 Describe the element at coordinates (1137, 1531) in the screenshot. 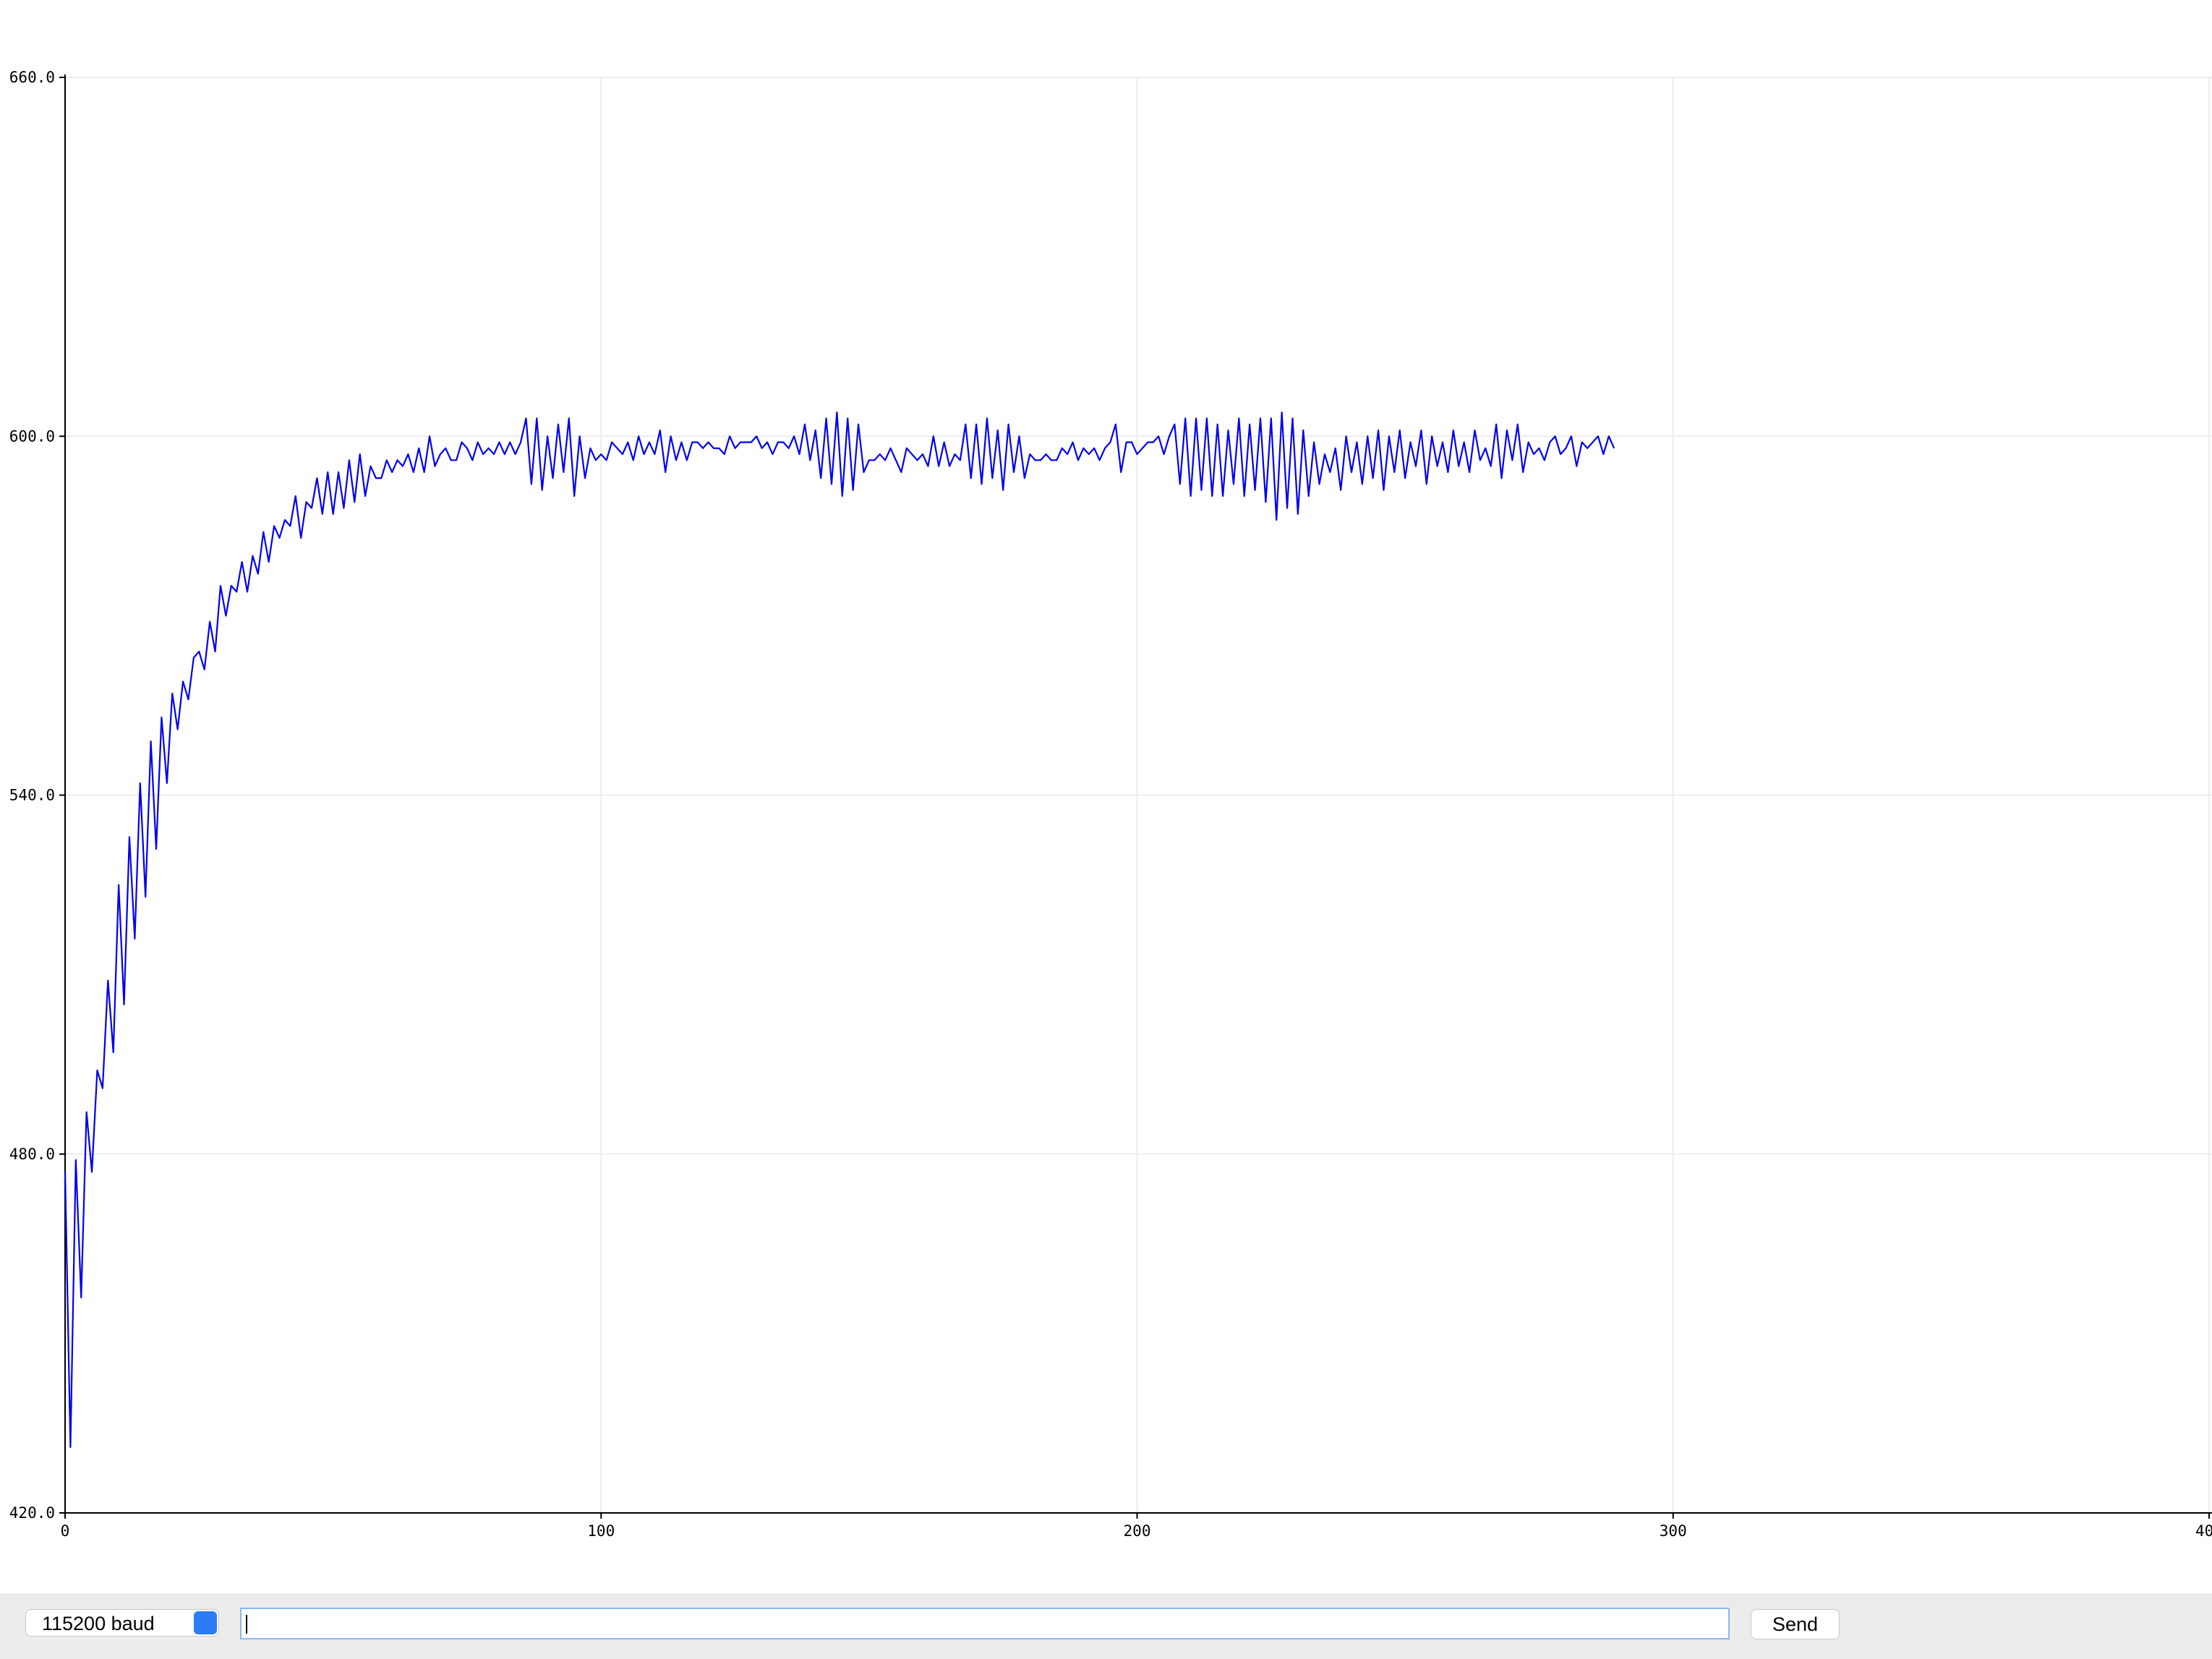

I see `x-tick-label: 200` at that location.